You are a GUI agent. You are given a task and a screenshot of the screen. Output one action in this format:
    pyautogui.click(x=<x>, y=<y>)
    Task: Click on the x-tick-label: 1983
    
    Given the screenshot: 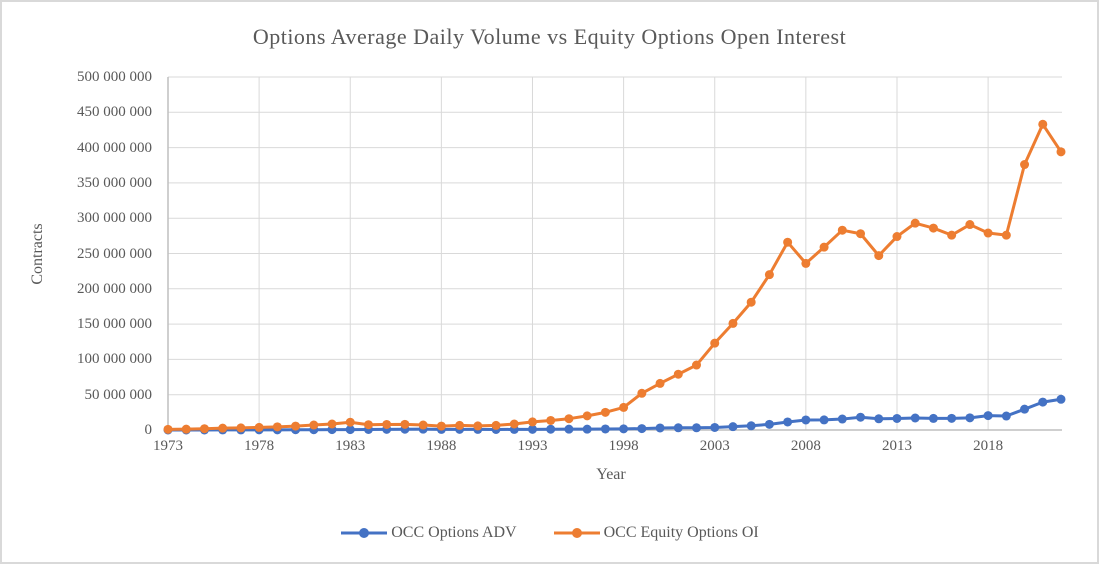 What is the action you would take?
    pyautogui.click(x=350, y=446)
    